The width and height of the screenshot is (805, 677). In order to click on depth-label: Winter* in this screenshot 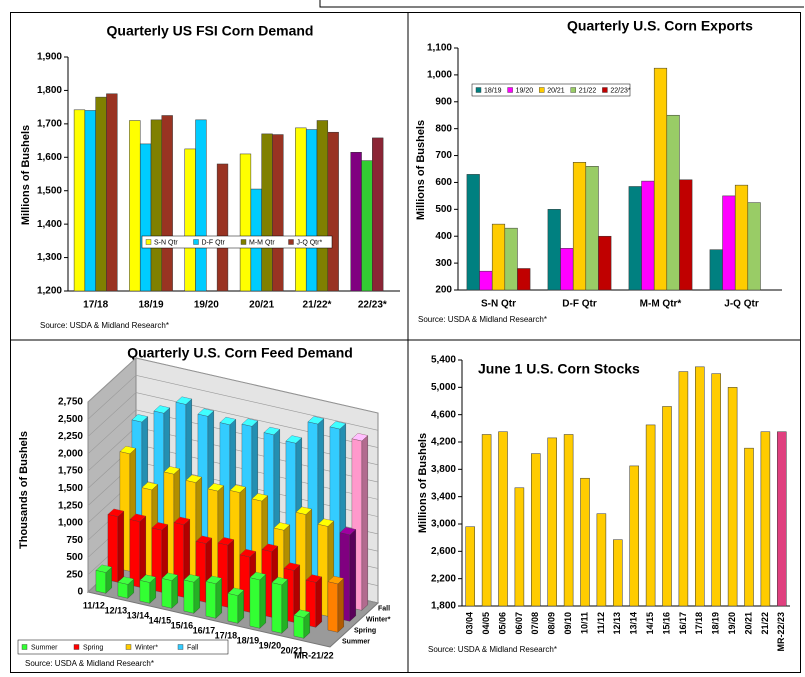, I will do `click(378, 619)`.